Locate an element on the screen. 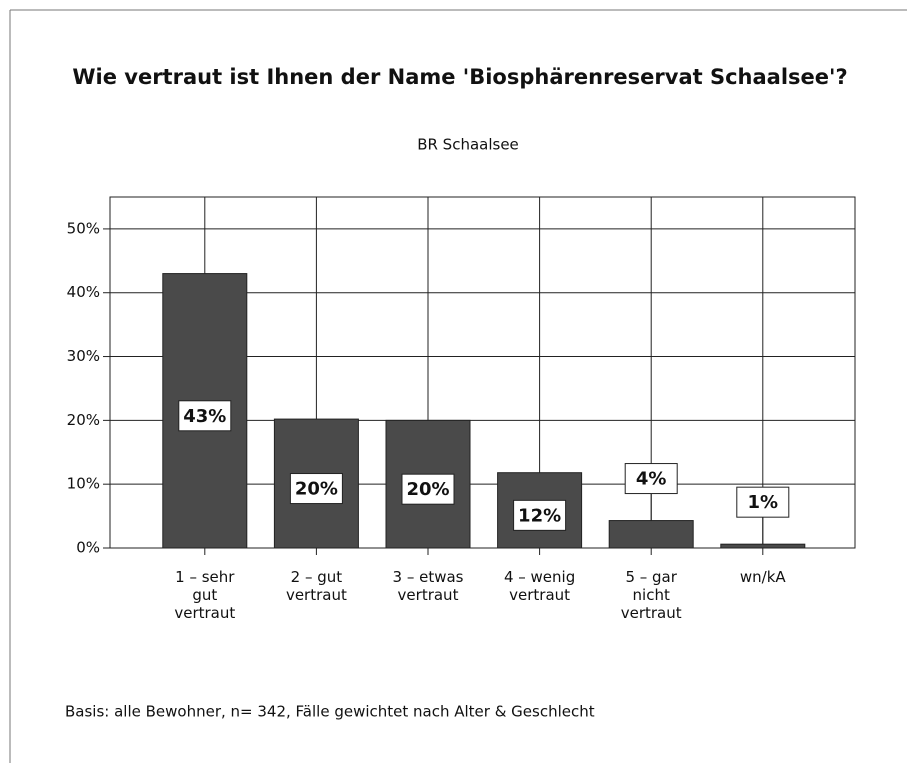 This screenshot has width=907, height=763. x-tick-label: 5 – gar nicht vertraut is located at coordinates (651, 595).